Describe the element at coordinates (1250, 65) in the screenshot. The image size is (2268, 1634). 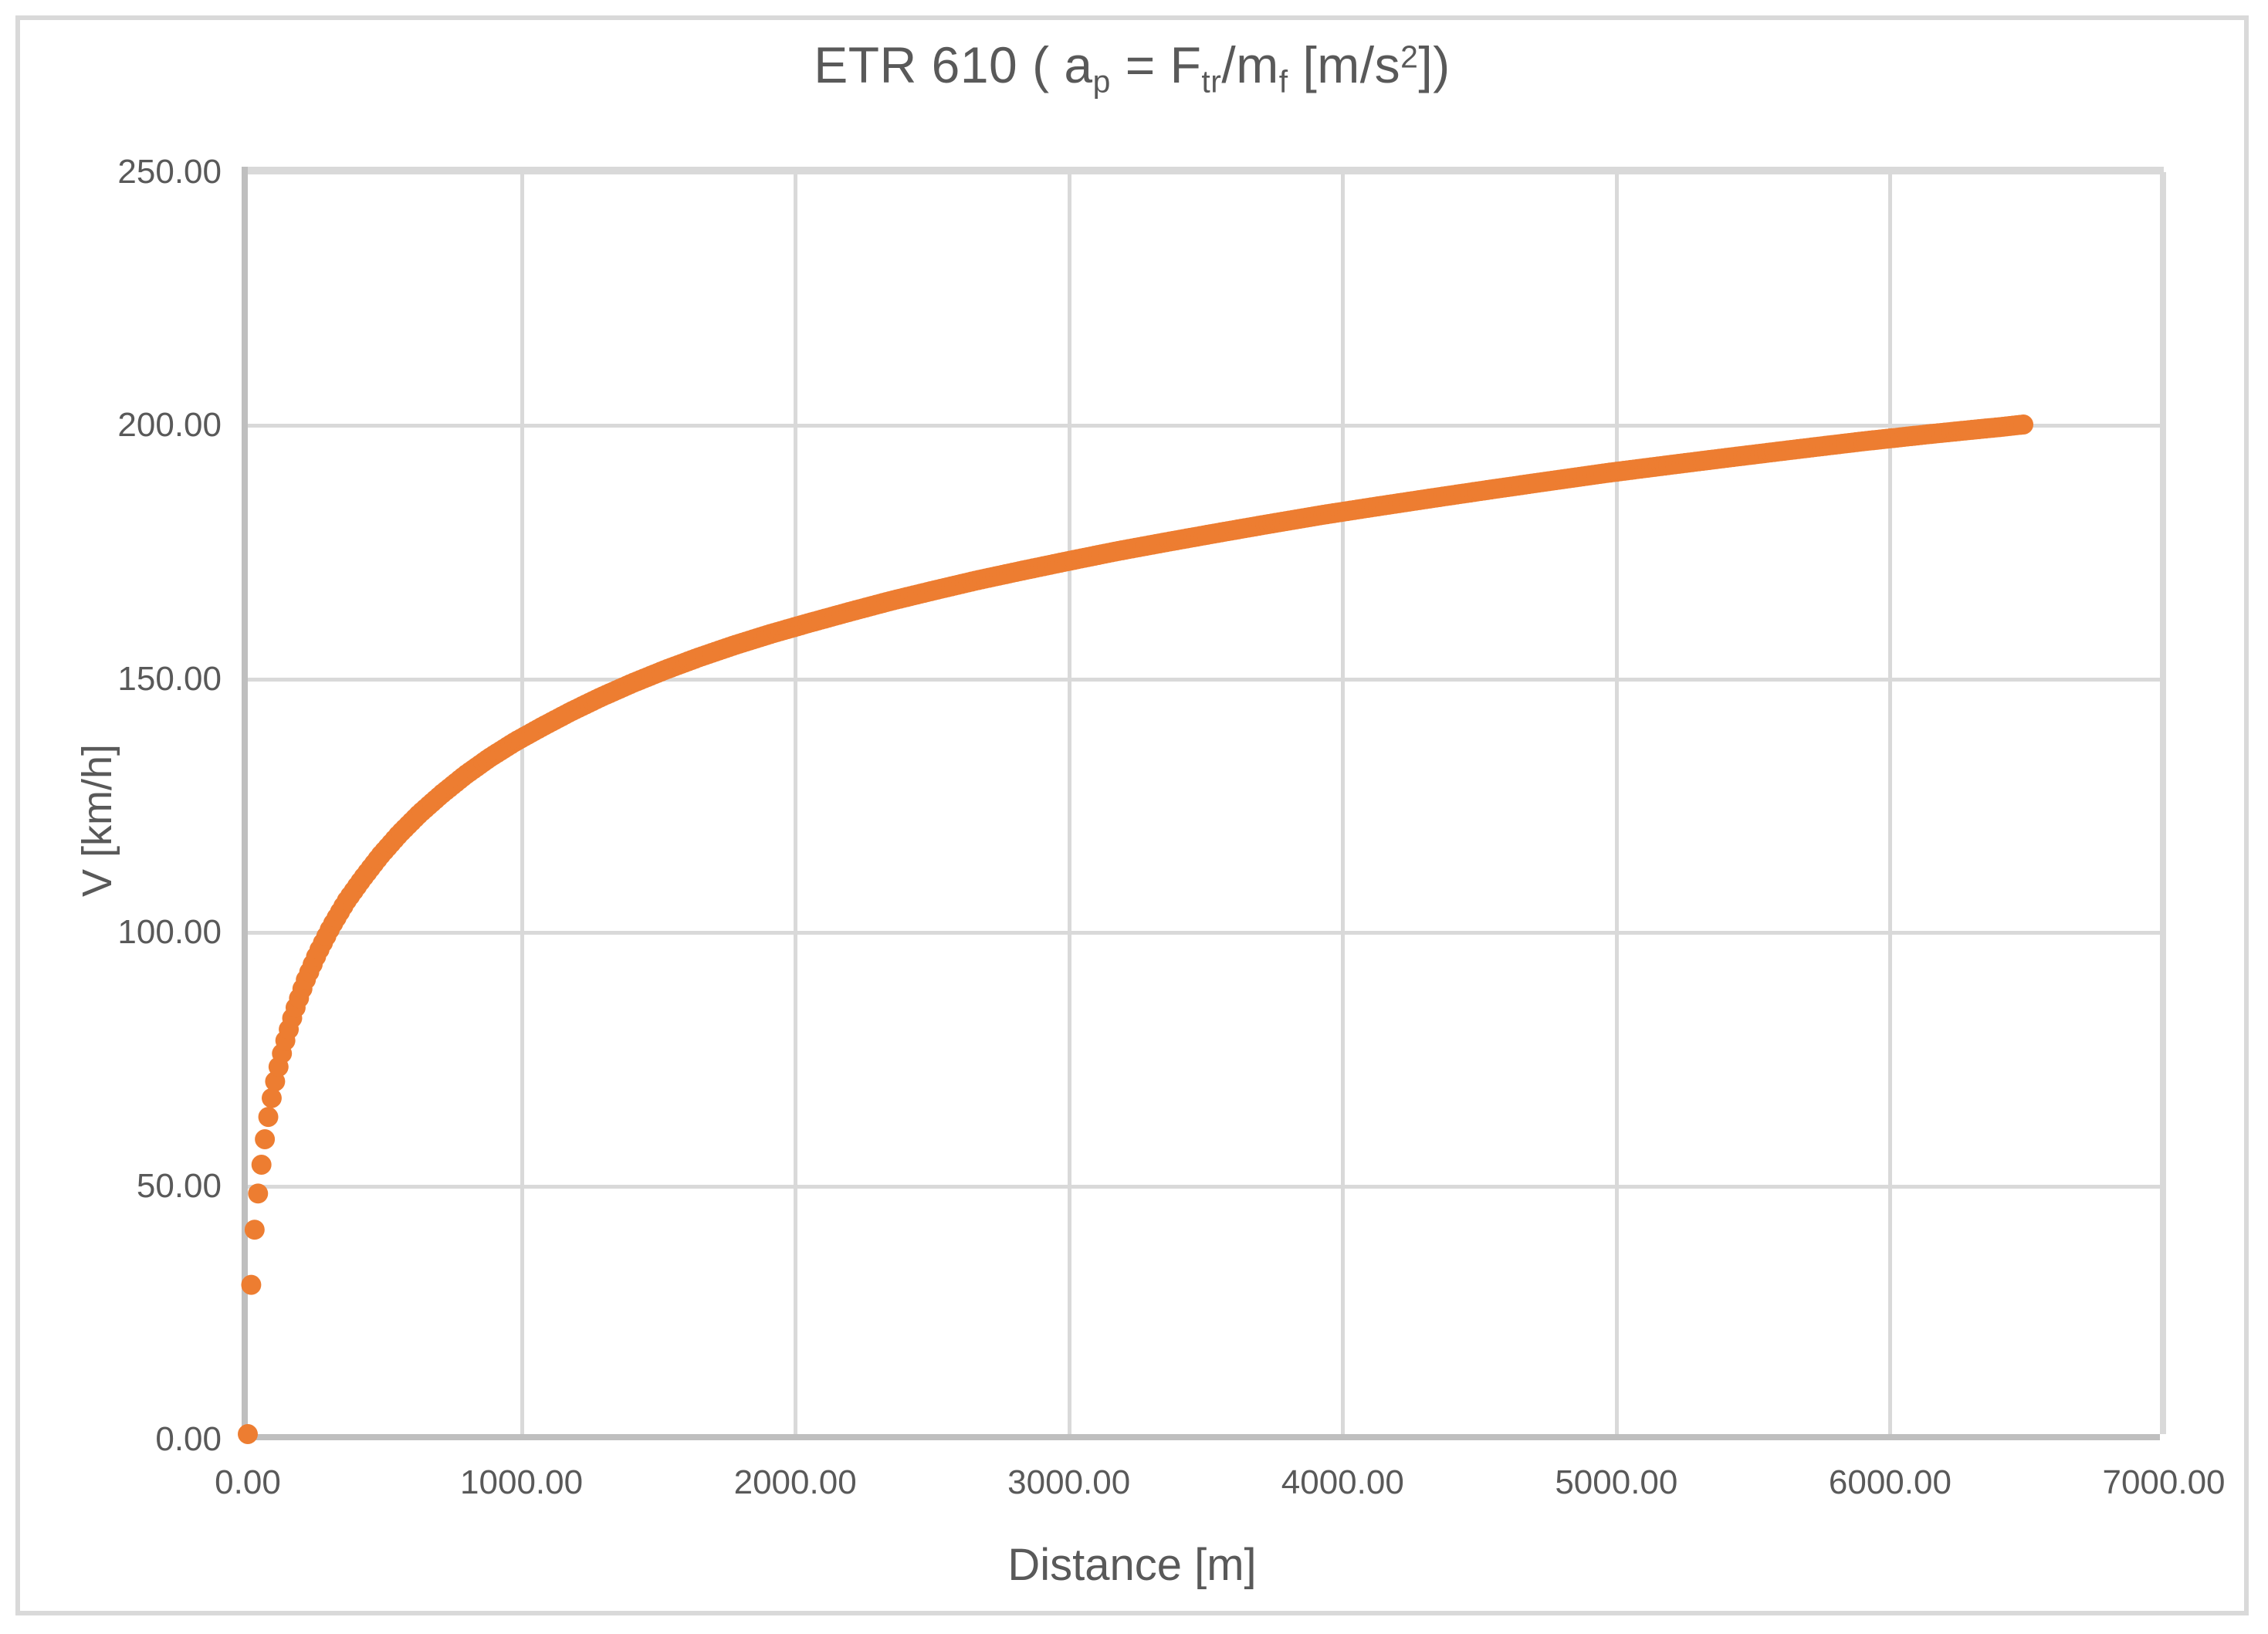
I see `chart-title-slash: /m` at that location.